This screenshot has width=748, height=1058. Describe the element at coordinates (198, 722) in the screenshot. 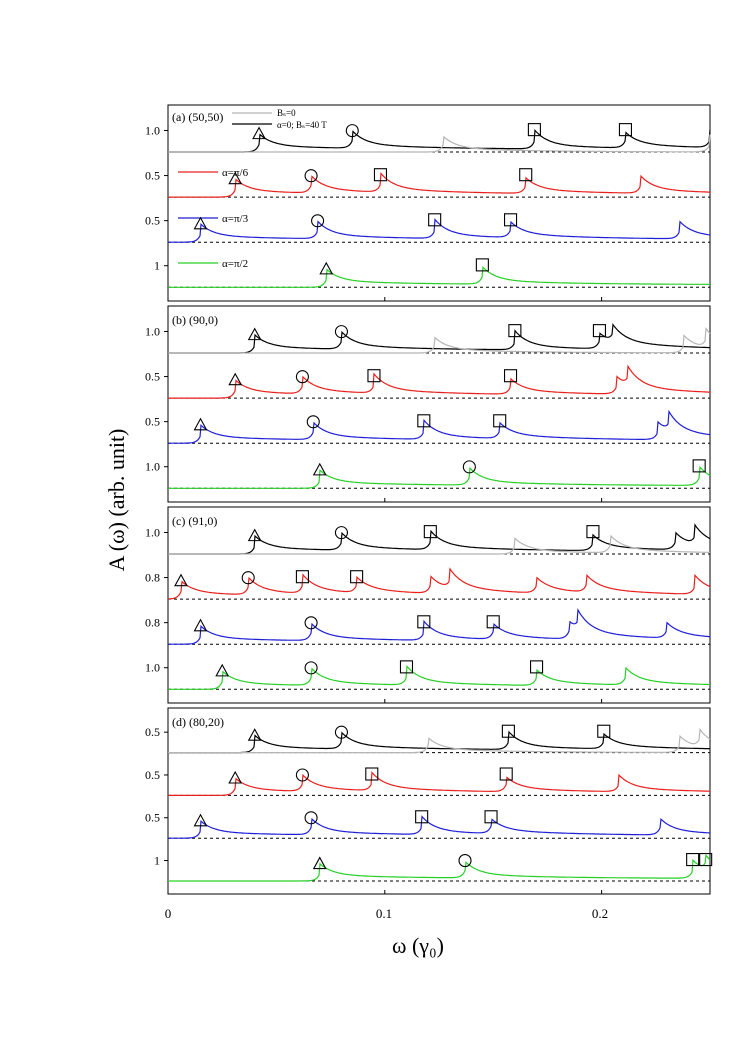

I see `panel-d-title: (d) (80,20)` at that location.